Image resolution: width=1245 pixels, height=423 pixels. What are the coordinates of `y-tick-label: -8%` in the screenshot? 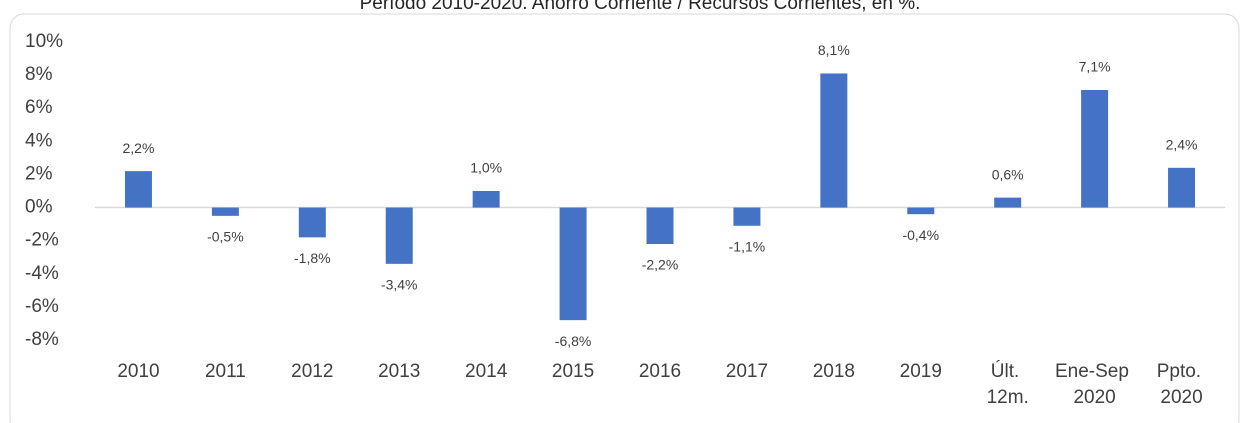 It's located at (42, 339).